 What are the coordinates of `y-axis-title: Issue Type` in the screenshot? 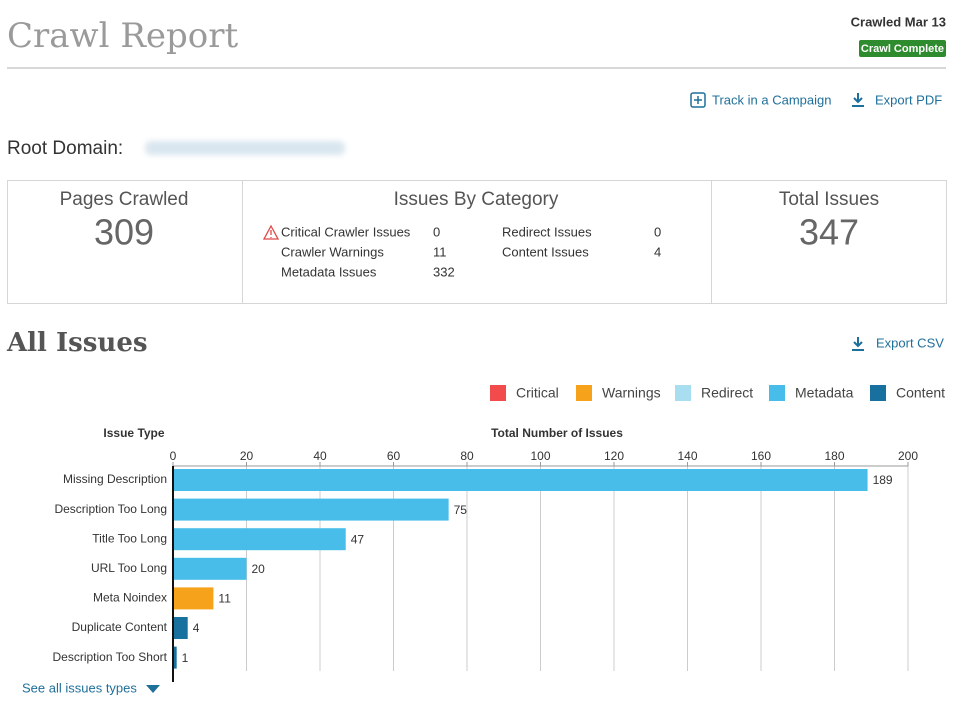 It's located at (133, 433).